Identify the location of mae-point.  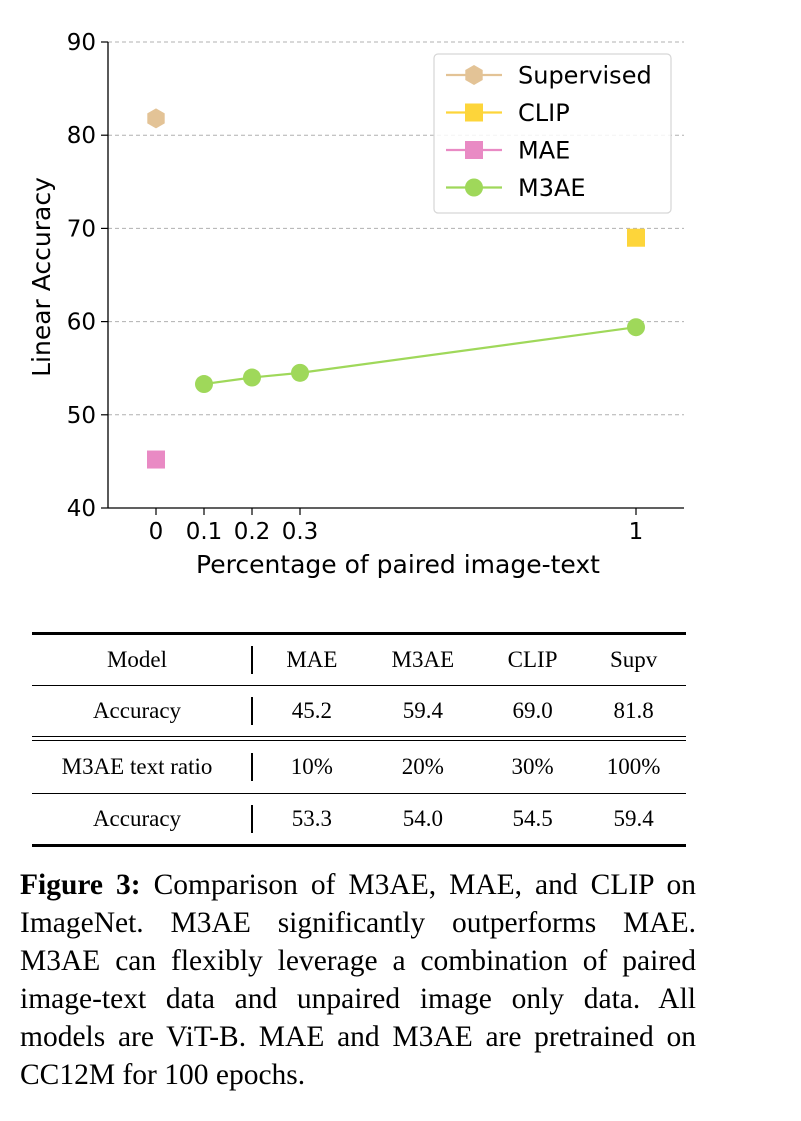
(156, 459).